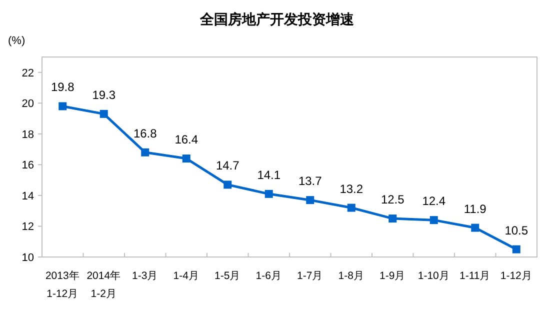 The image size is (554, 333). Describe the element at coordinates (434, 201) in the screenshot. I see `data-label: 12.4` at that location.